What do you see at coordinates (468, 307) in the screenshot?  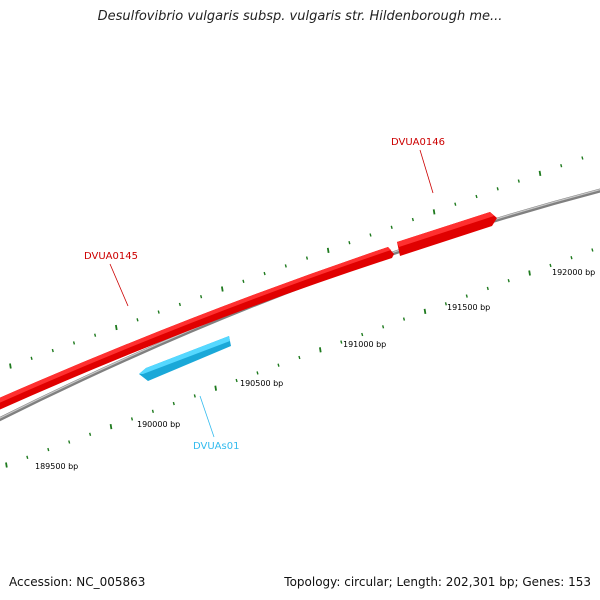 I see `scale-label: 191500 bp` at bounding box center [468, 307].